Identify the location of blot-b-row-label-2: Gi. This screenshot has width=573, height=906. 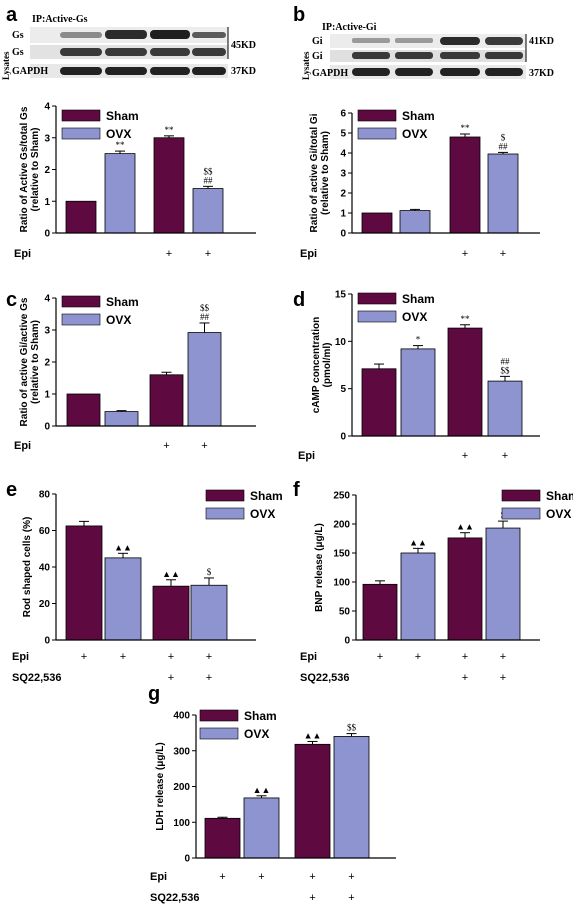
(317, 56).